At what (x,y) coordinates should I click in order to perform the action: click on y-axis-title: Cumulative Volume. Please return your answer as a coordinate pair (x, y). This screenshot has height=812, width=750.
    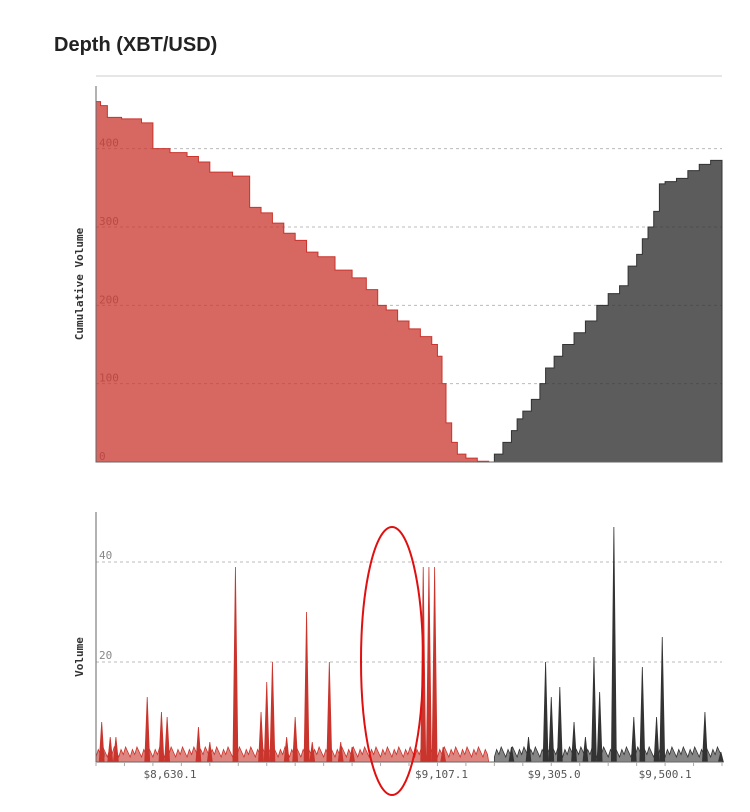
    Looking at the image, I should click on (79, 283).